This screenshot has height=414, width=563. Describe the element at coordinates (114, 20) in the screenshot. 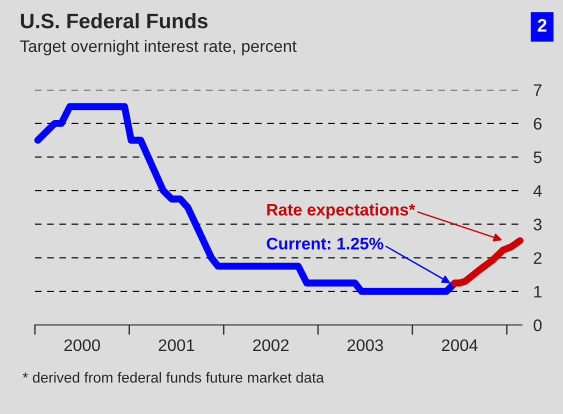

I see `chart-title: U.S. Federal Funds` at that location.